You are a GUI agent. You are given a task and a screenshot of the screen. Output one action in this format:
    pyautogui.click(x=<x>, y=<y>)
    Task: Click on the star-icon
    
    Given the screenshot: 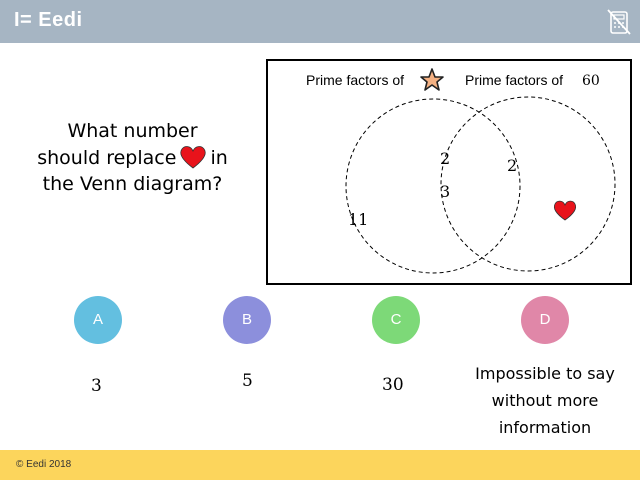 What is the action you would take?
    pyautogui.click(x=432, y=79)
    